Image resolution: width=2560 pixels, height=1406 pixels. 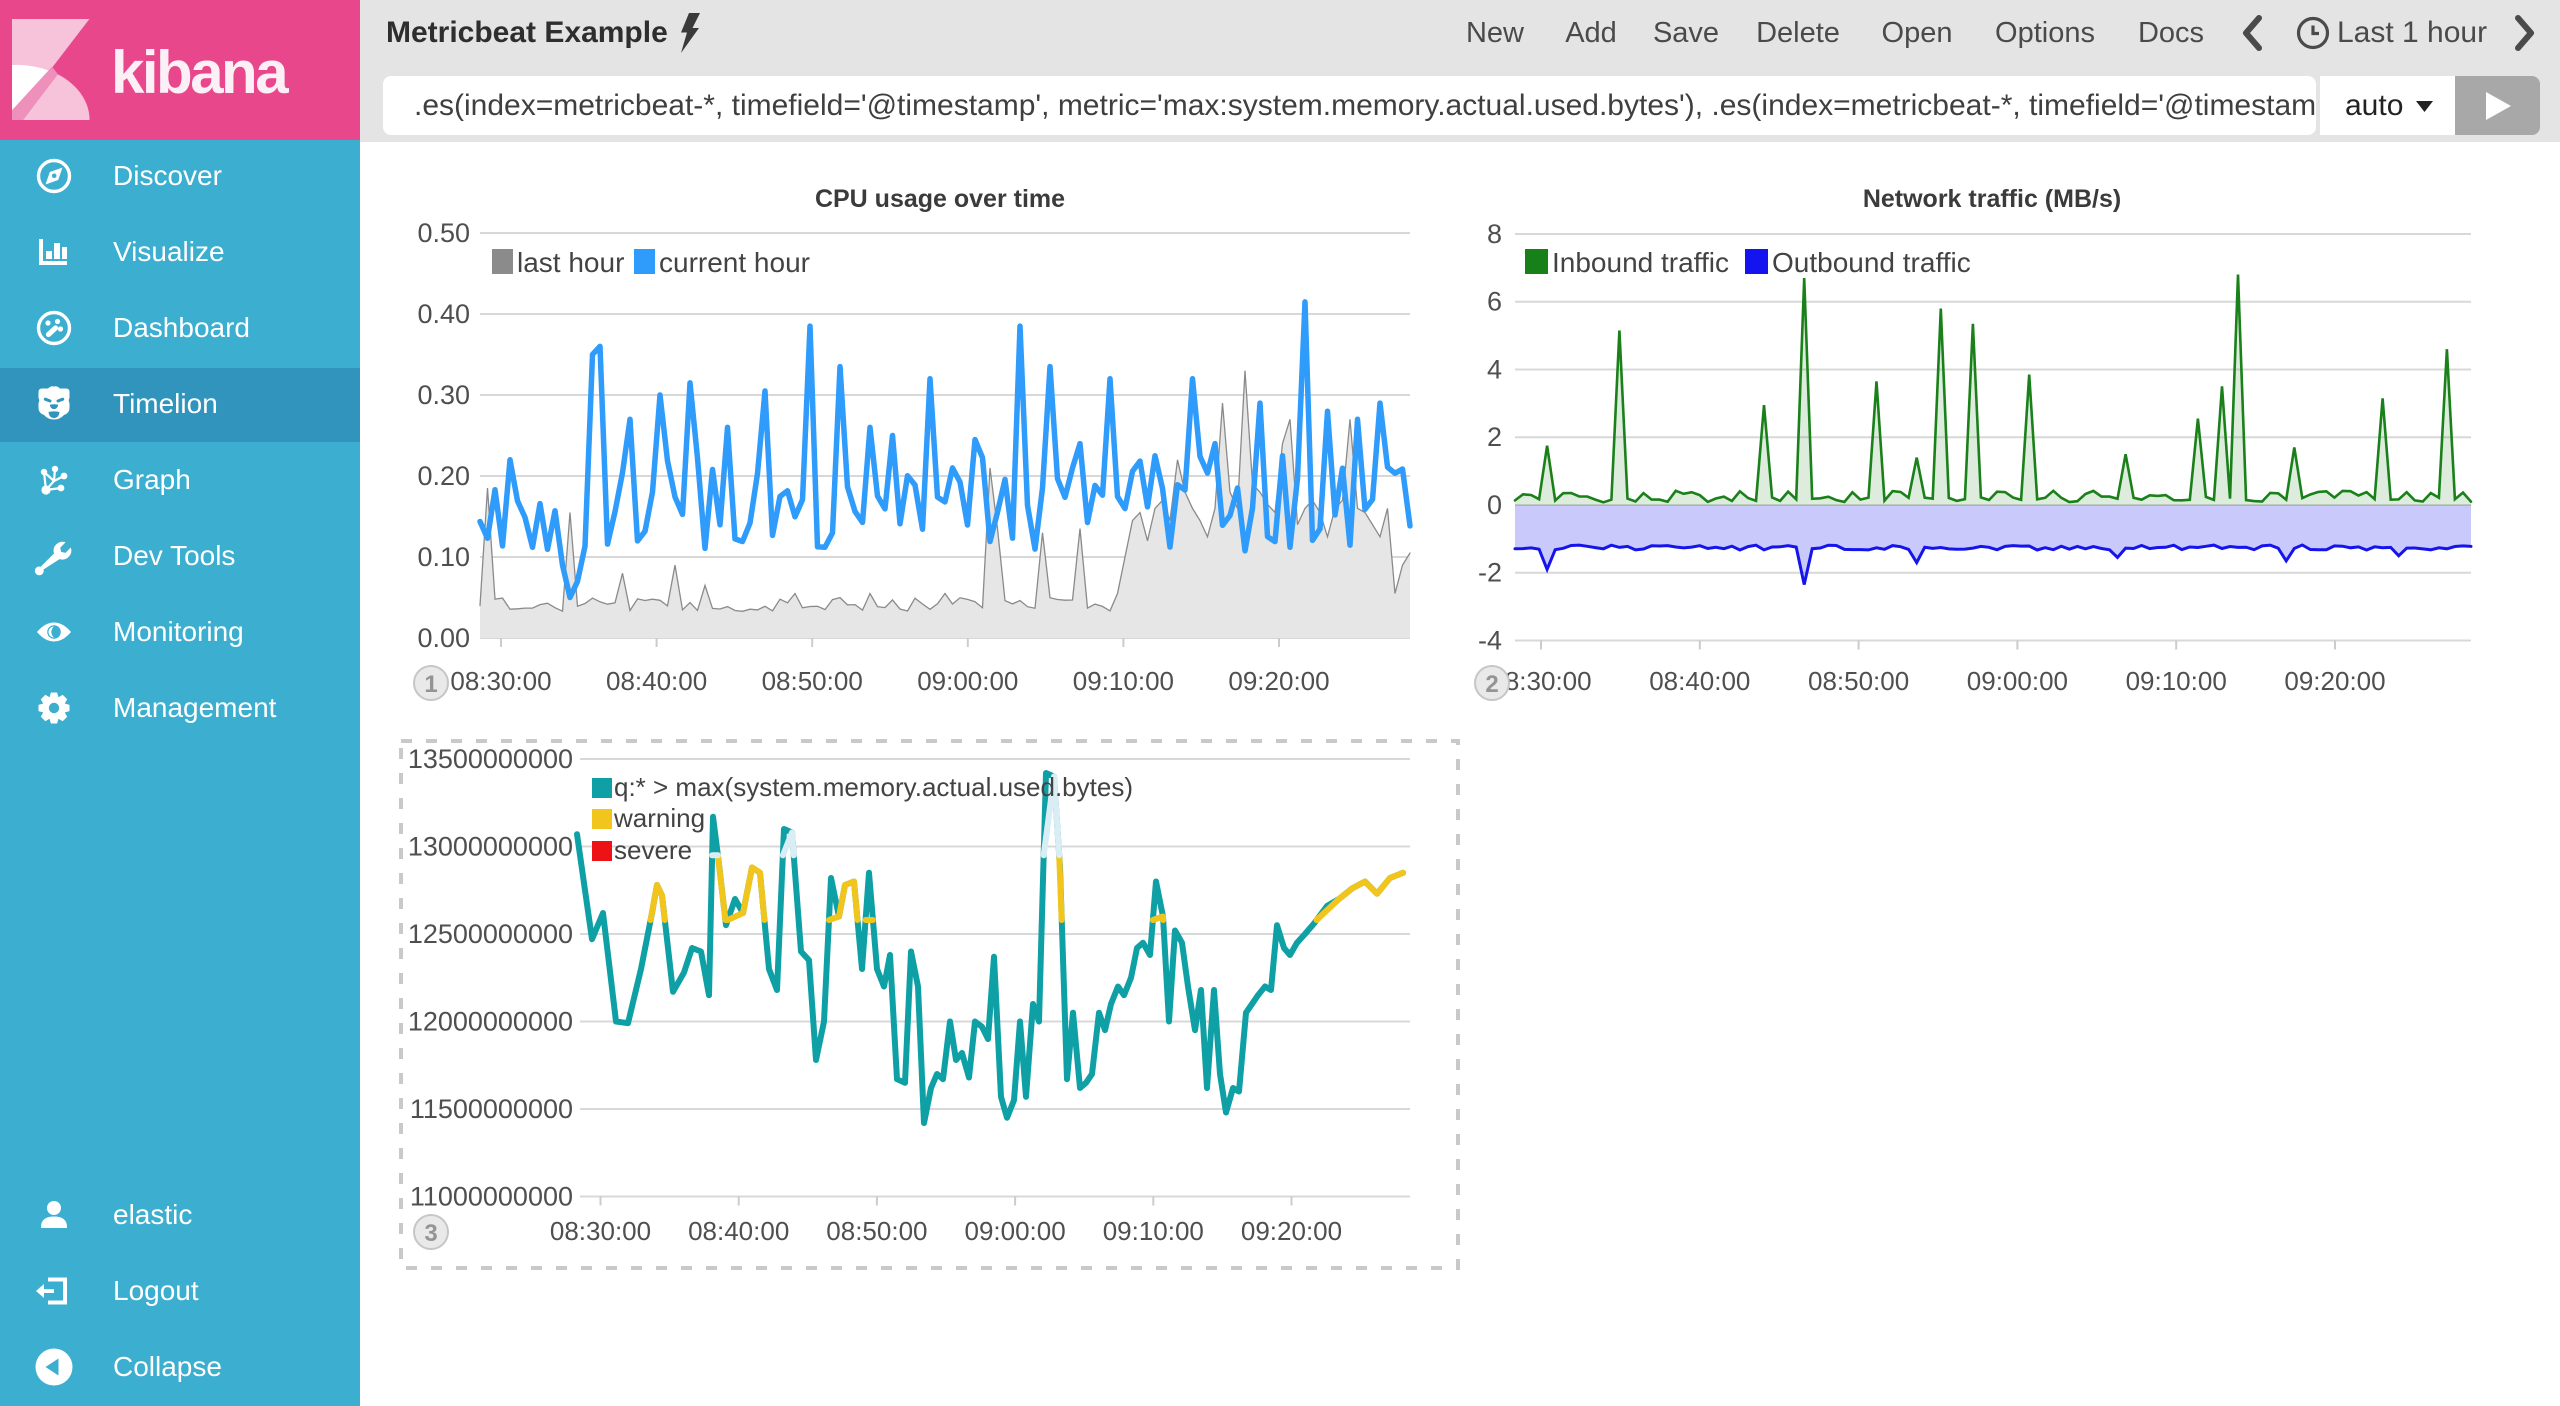 I want to click on svg-text: 0.50, so click(x=443, y=233).